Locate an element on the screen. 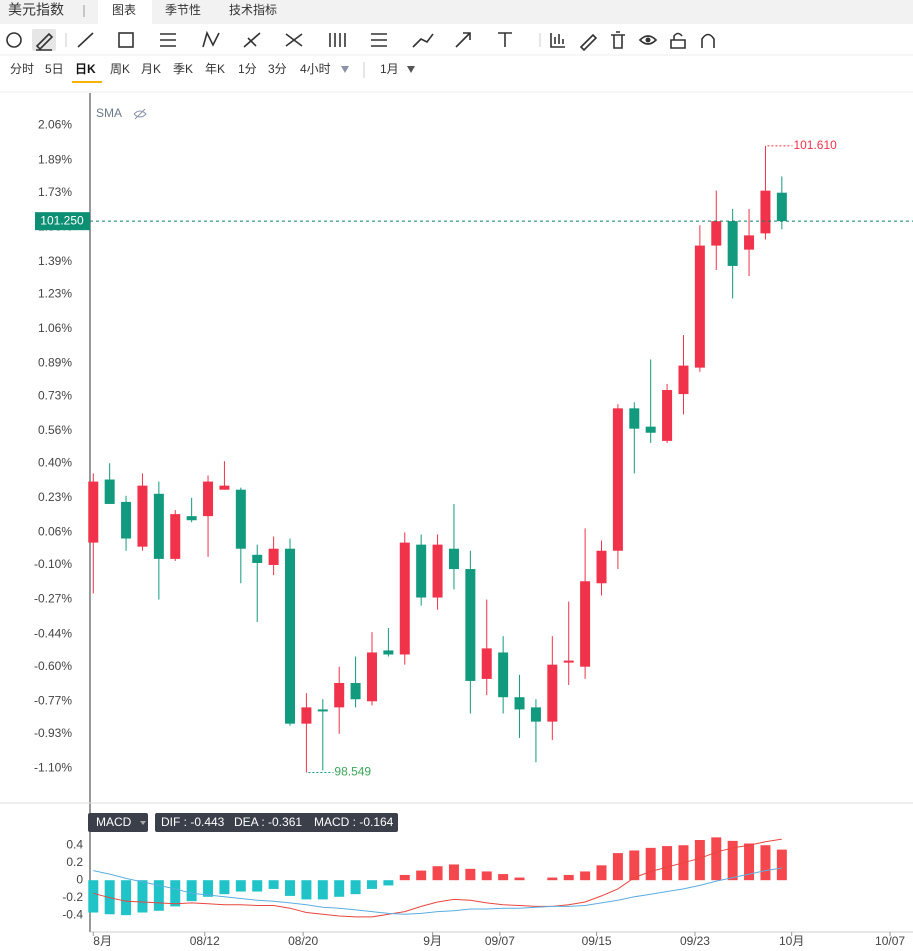 Image resolution: width=913 pixels, height=951 pixels. macd-label-bg is located at coordinates (118, 822).